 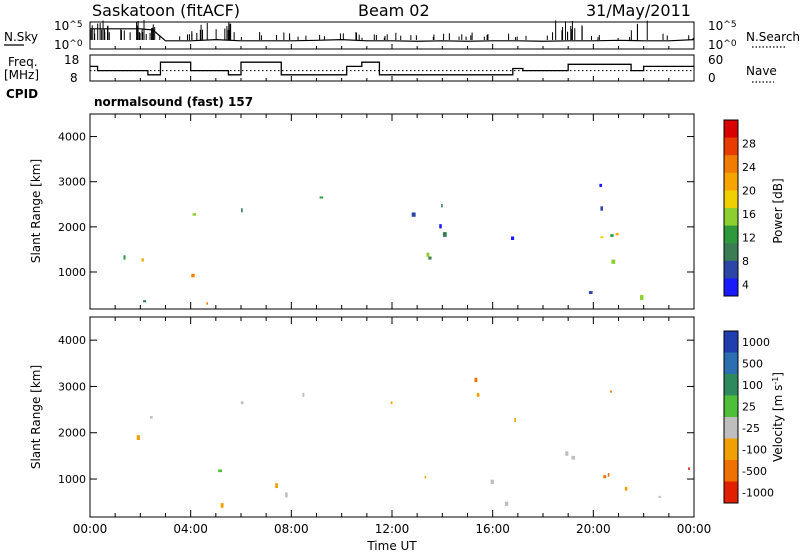 I want to click on velocity-colorbar-tick: -1000, so click(x=758, y=492).